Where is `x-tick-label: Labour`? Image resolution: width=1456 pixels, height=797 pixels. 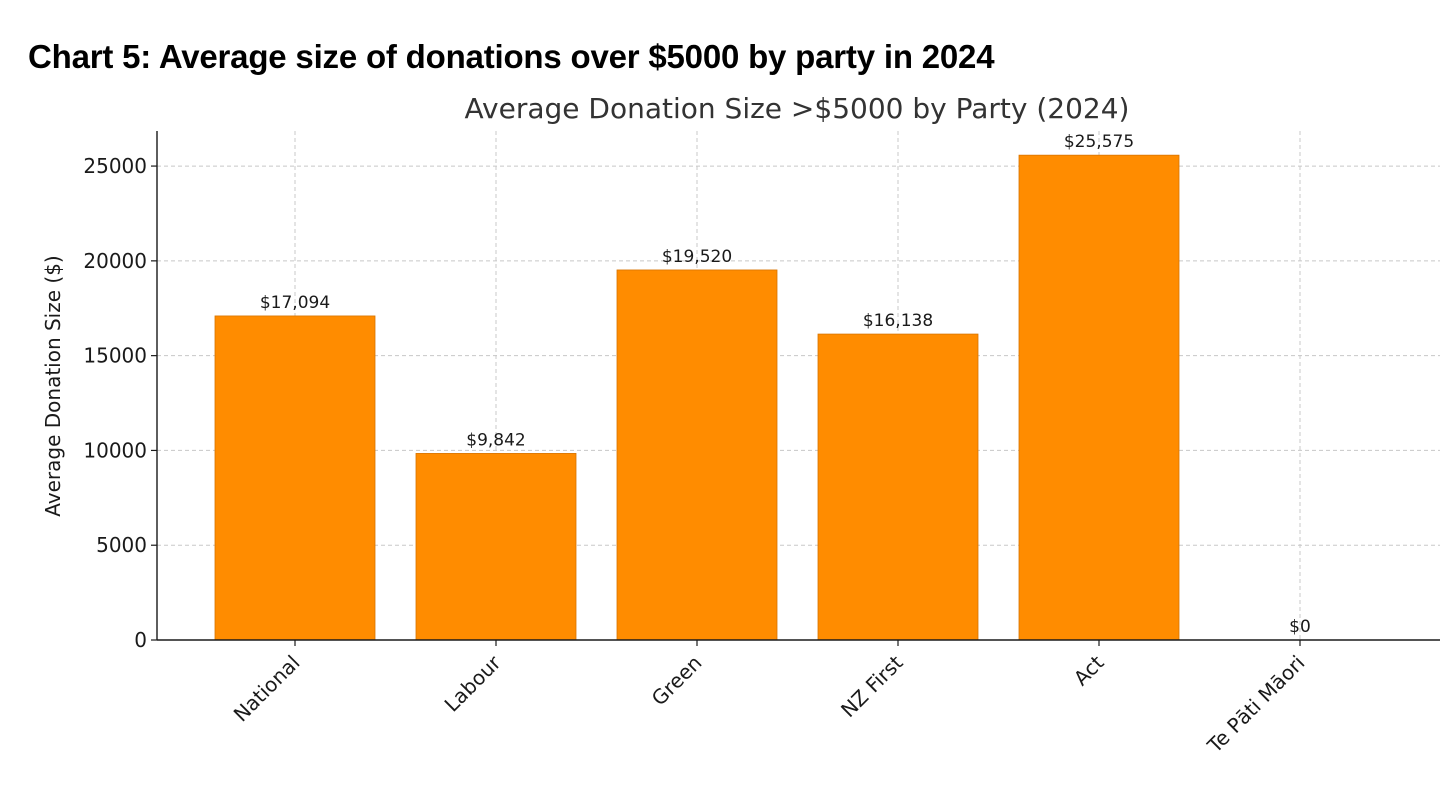
x-tick-label: Labour is located at coordinates (473, 683).